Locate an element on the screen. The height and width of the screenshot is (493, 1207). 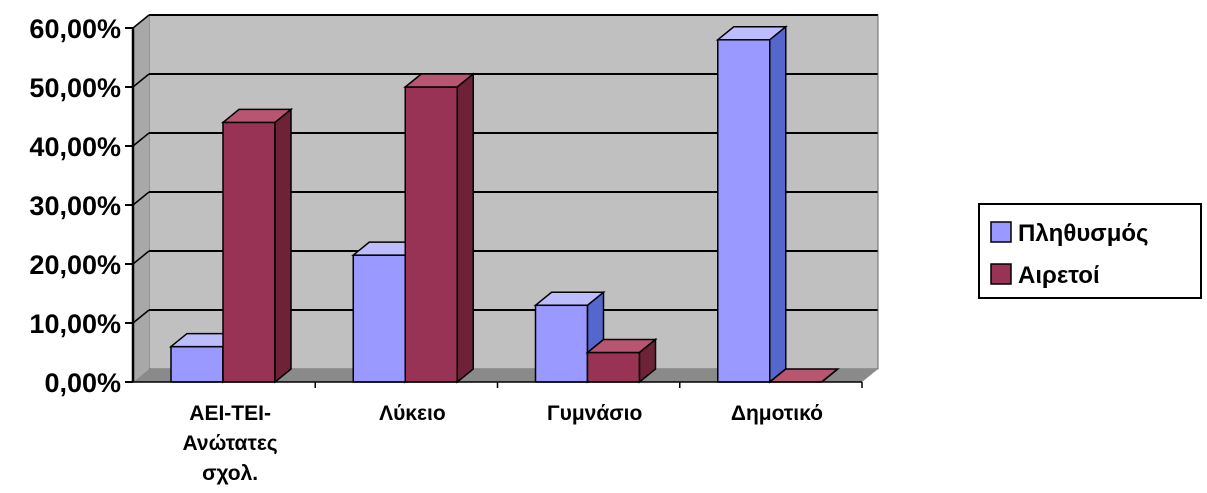
y-tick-label: 60,00% is located at coordinates (75, 29).